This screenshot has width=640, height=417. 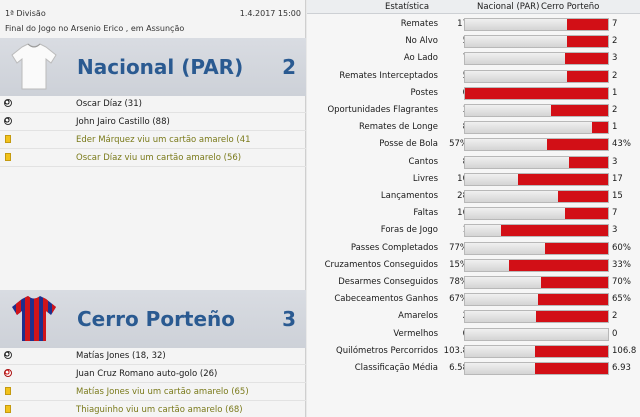 I want to click on booking-event: Thiaguinho viu um cartão amarelo (68), so click(x=153, y=409).